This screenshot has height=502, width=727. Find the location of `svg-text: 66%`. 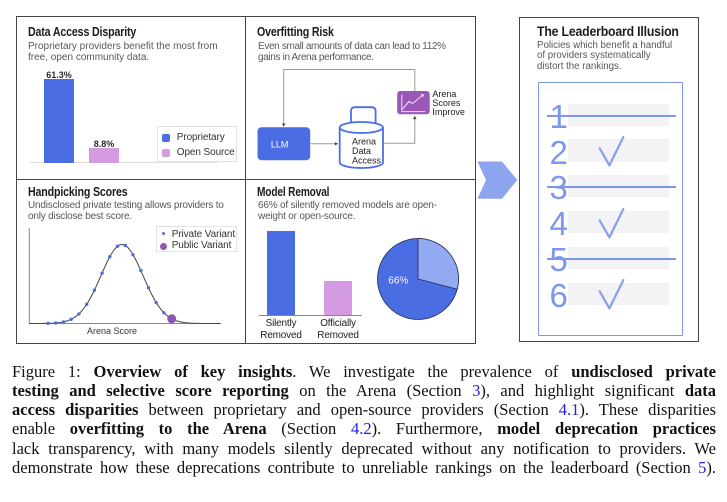

svg-text: 66% is located at coordinates (398, 280).